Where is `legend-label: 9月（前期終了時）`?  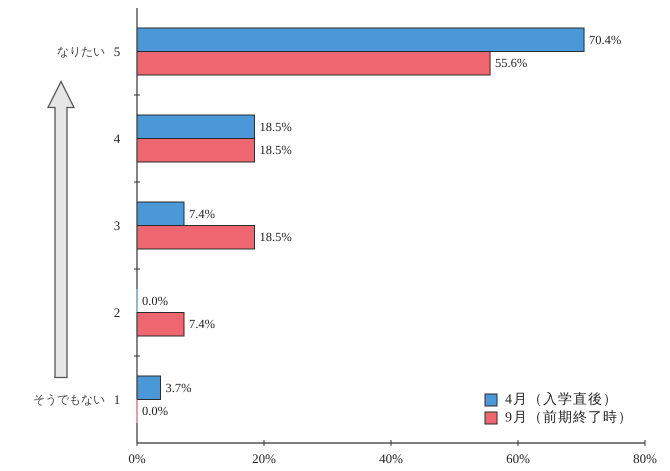 legend-label: 9月（前期終了時） is located at coordinates (569, 418).